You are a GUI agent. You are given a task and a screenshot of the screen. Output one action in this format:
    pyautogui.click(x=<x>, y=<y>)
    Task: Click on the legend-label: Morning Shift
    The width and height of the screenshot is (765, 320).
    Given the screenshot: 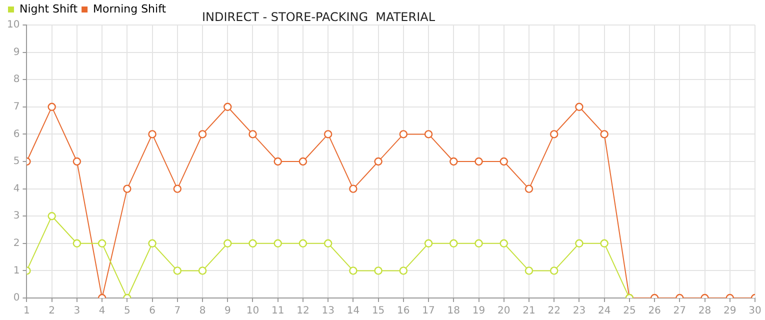 What is the action you would take?
    pyautogui.click(x=130, y=9)
    